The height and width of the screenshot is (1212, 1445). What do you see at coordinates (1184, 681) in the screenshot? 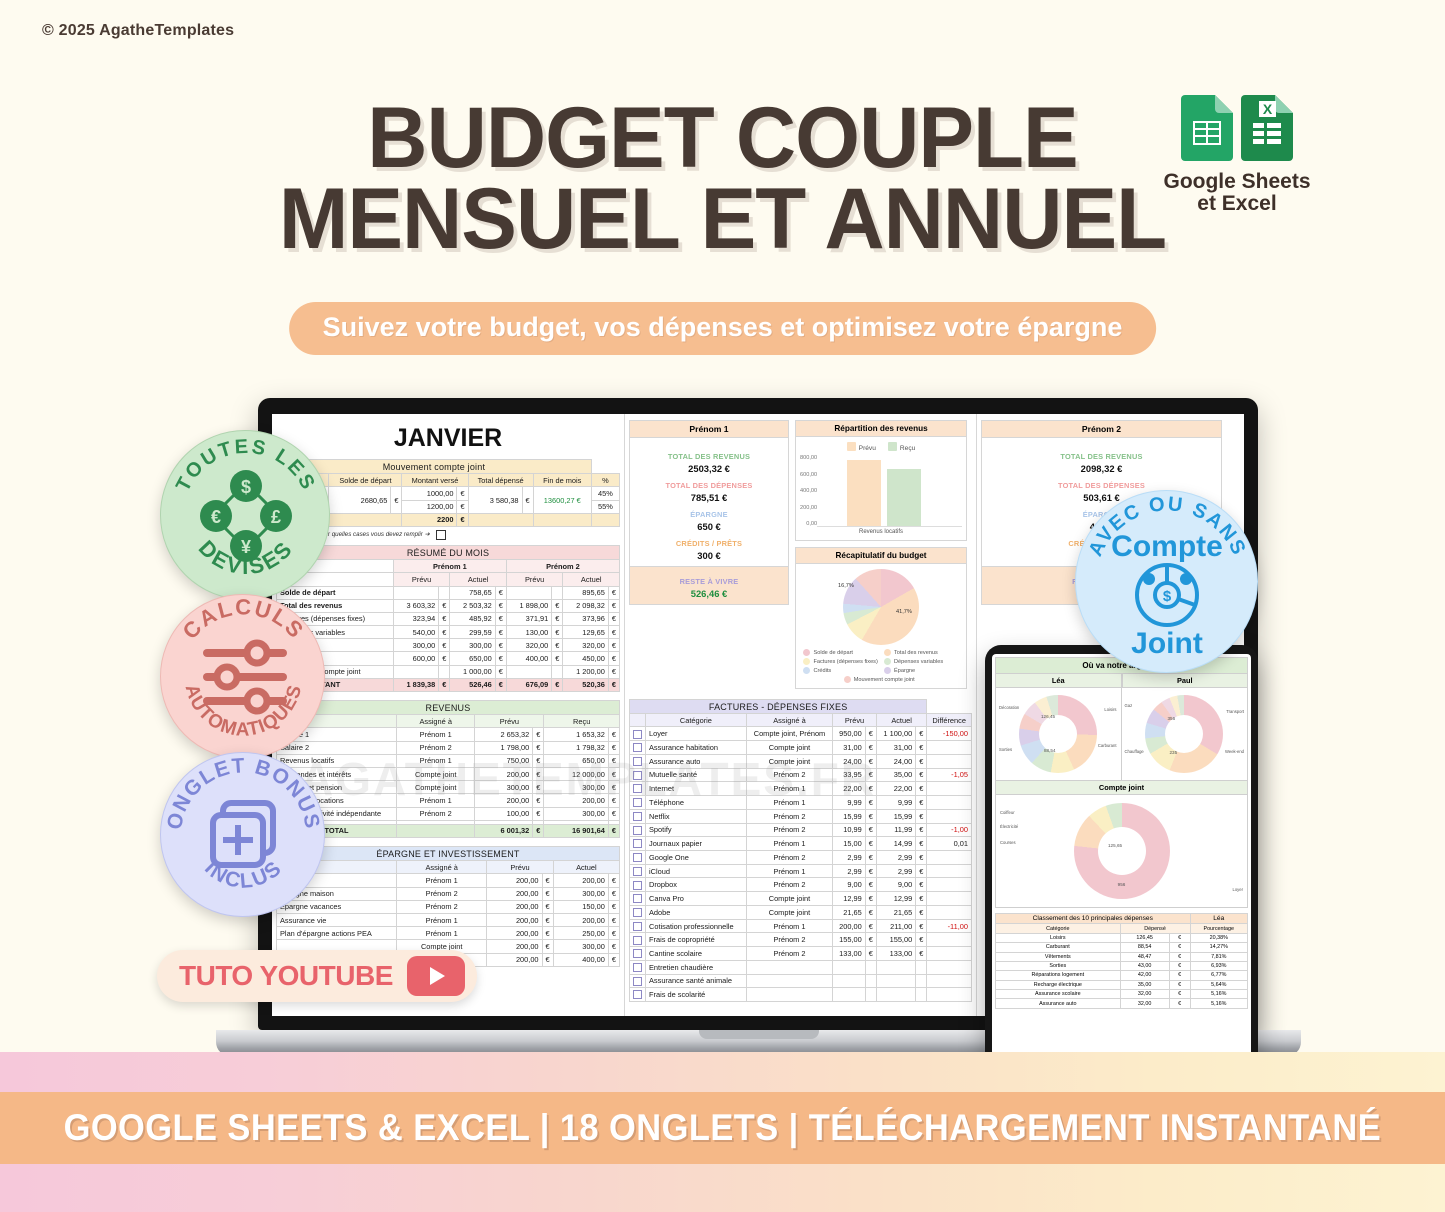
I see `tablet-person-right: Paul` at bounding box center [1184, 681].